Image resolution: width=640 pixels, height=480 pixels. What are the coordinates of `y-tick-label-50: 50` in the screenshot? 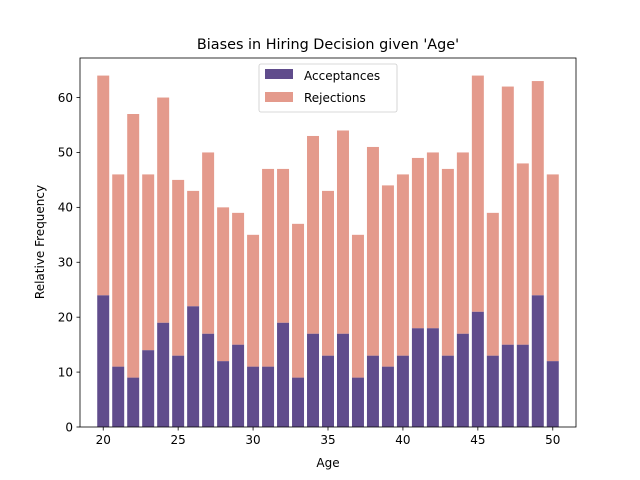 It's located at (65, 153).